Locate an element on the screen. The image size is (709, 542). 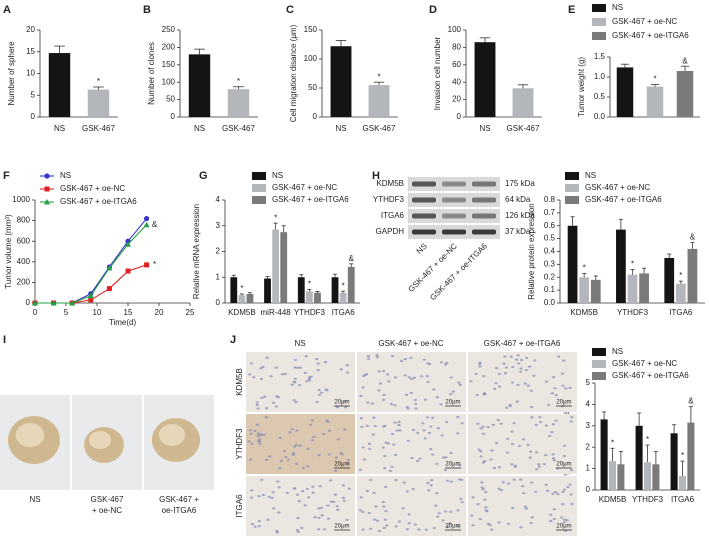
panel-letter: A is located at coordinates (7, 10).